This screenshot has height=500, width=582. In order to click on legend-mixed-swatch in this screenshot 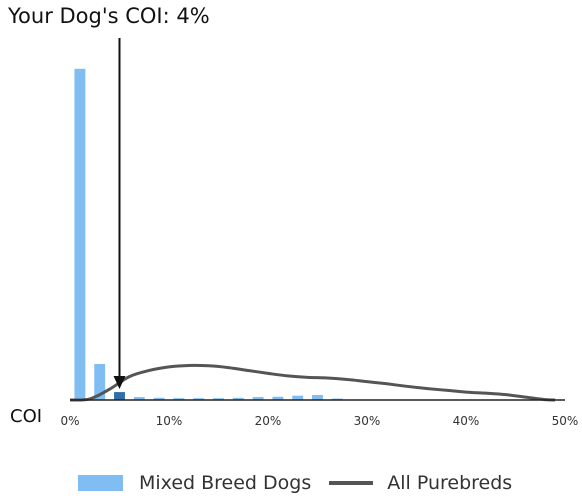, I will do `click(100, 483)`.